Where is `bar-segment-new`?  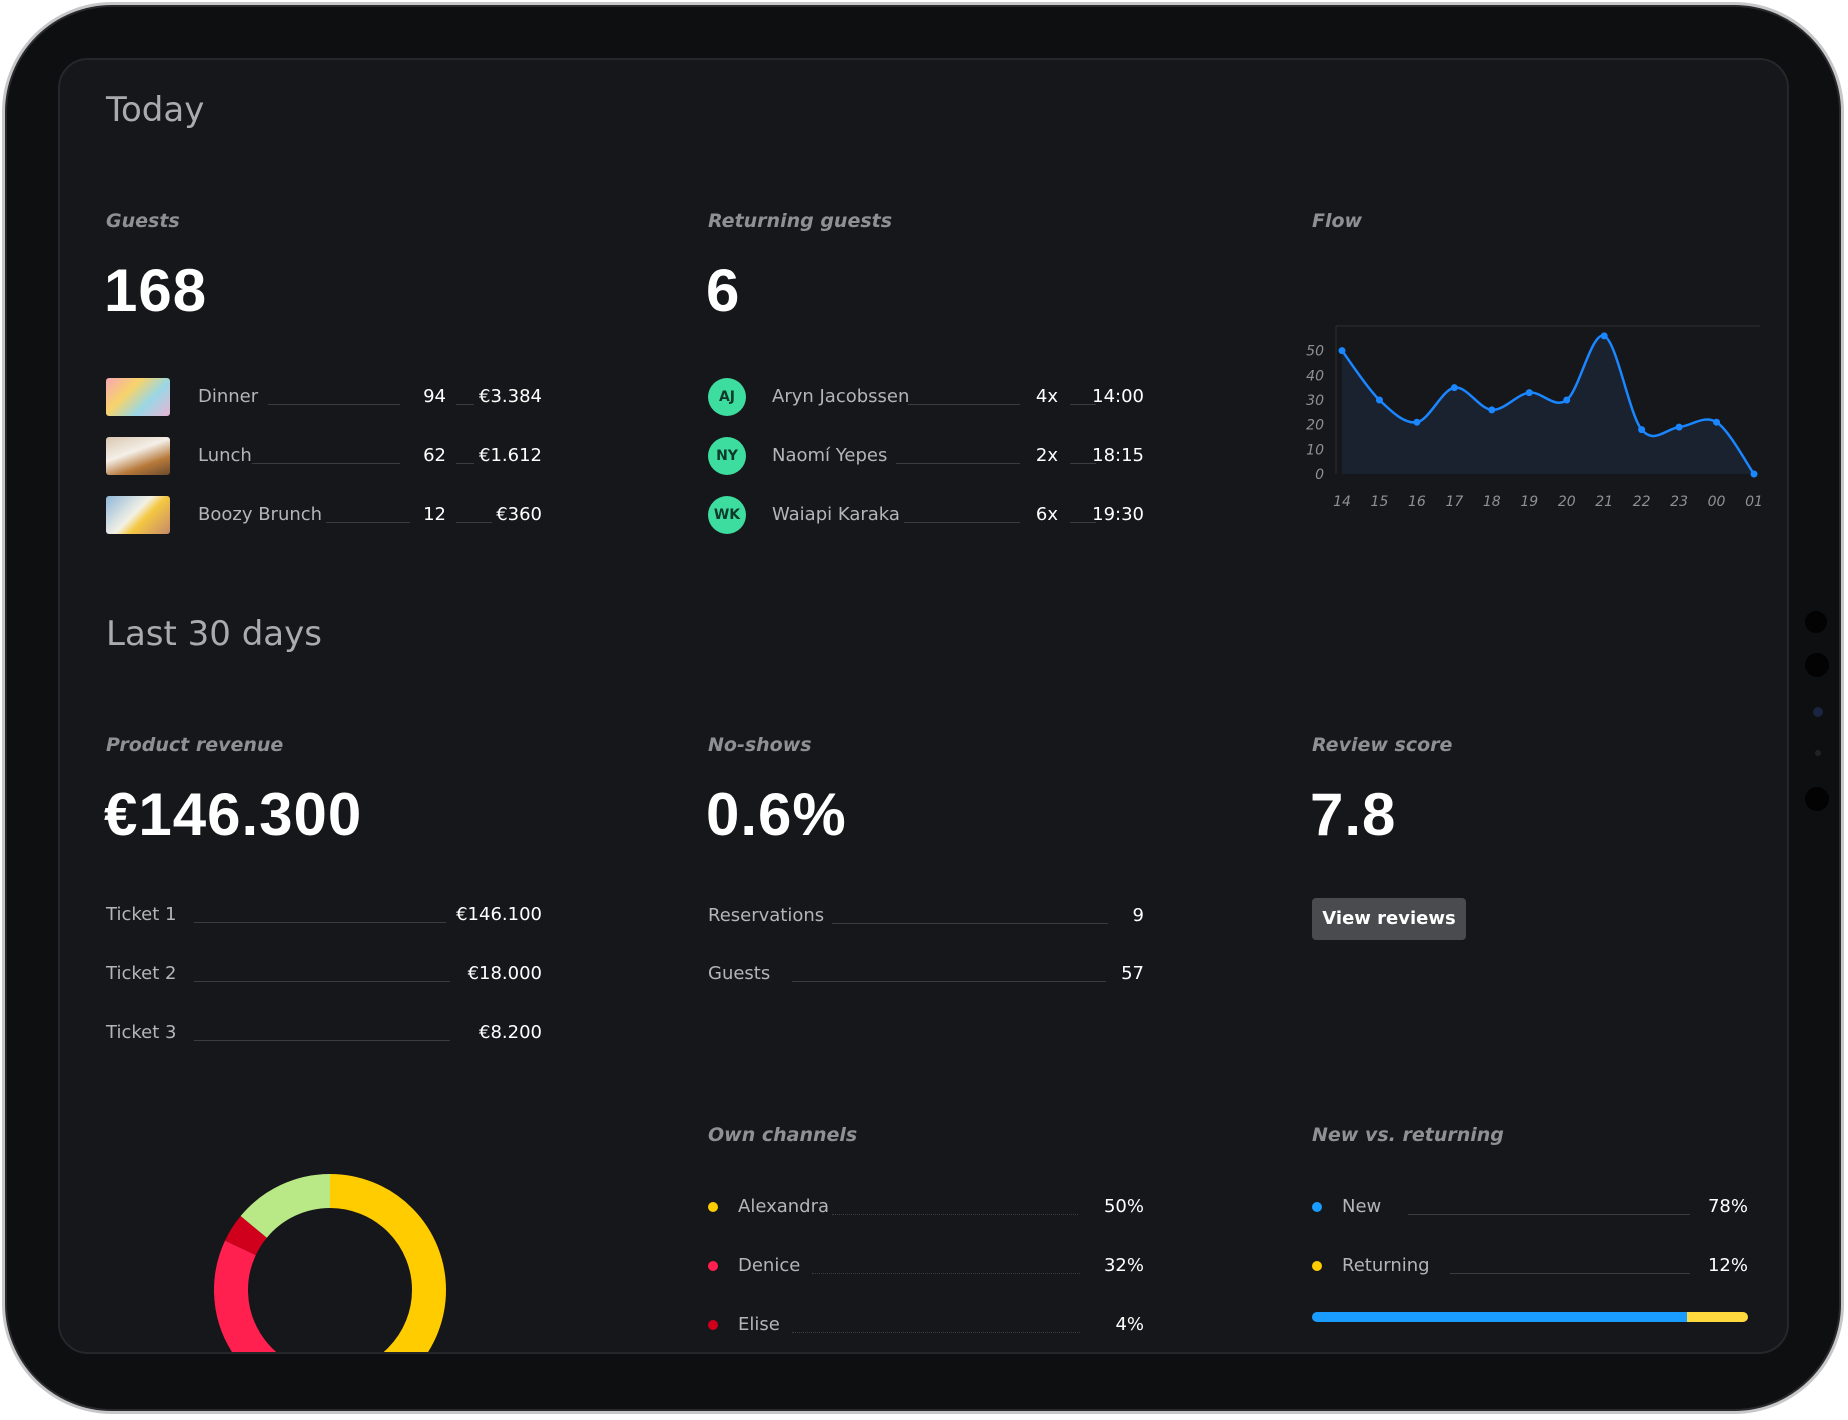 bar-segment-new is located at coordinates (1499, 1317).